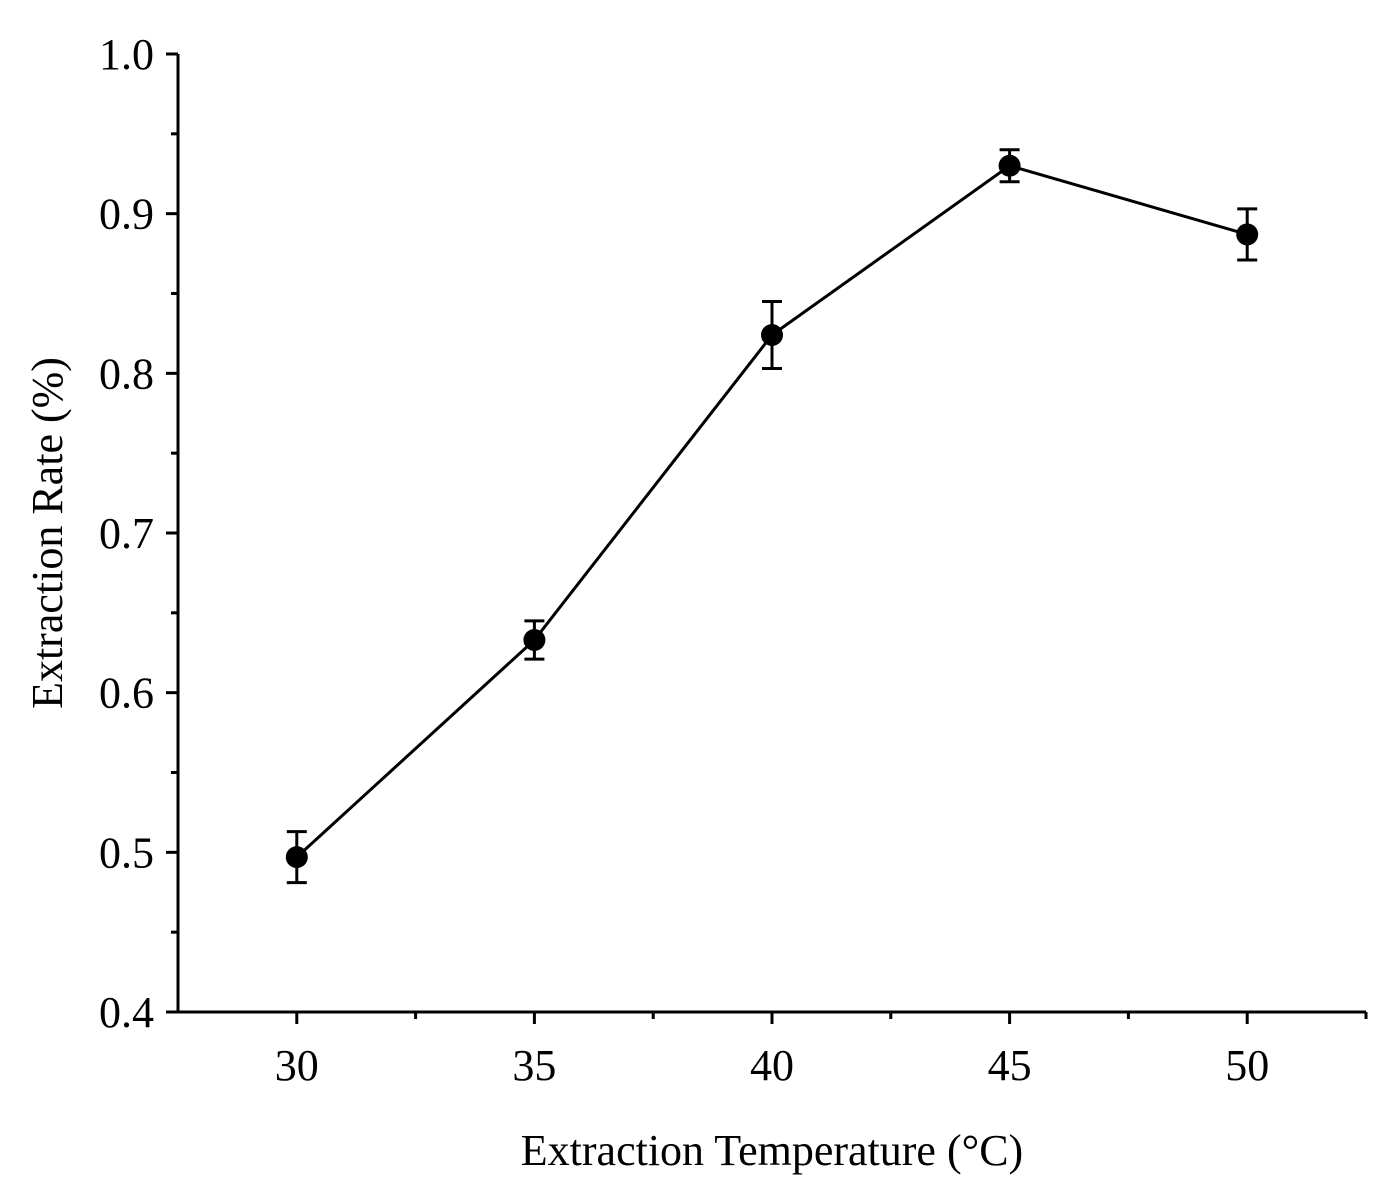 The image size is (1397, 1193). Describe the element at coordinates (1247, 1065) in the screenshot. I see `x-tick-label: 50` at that location.